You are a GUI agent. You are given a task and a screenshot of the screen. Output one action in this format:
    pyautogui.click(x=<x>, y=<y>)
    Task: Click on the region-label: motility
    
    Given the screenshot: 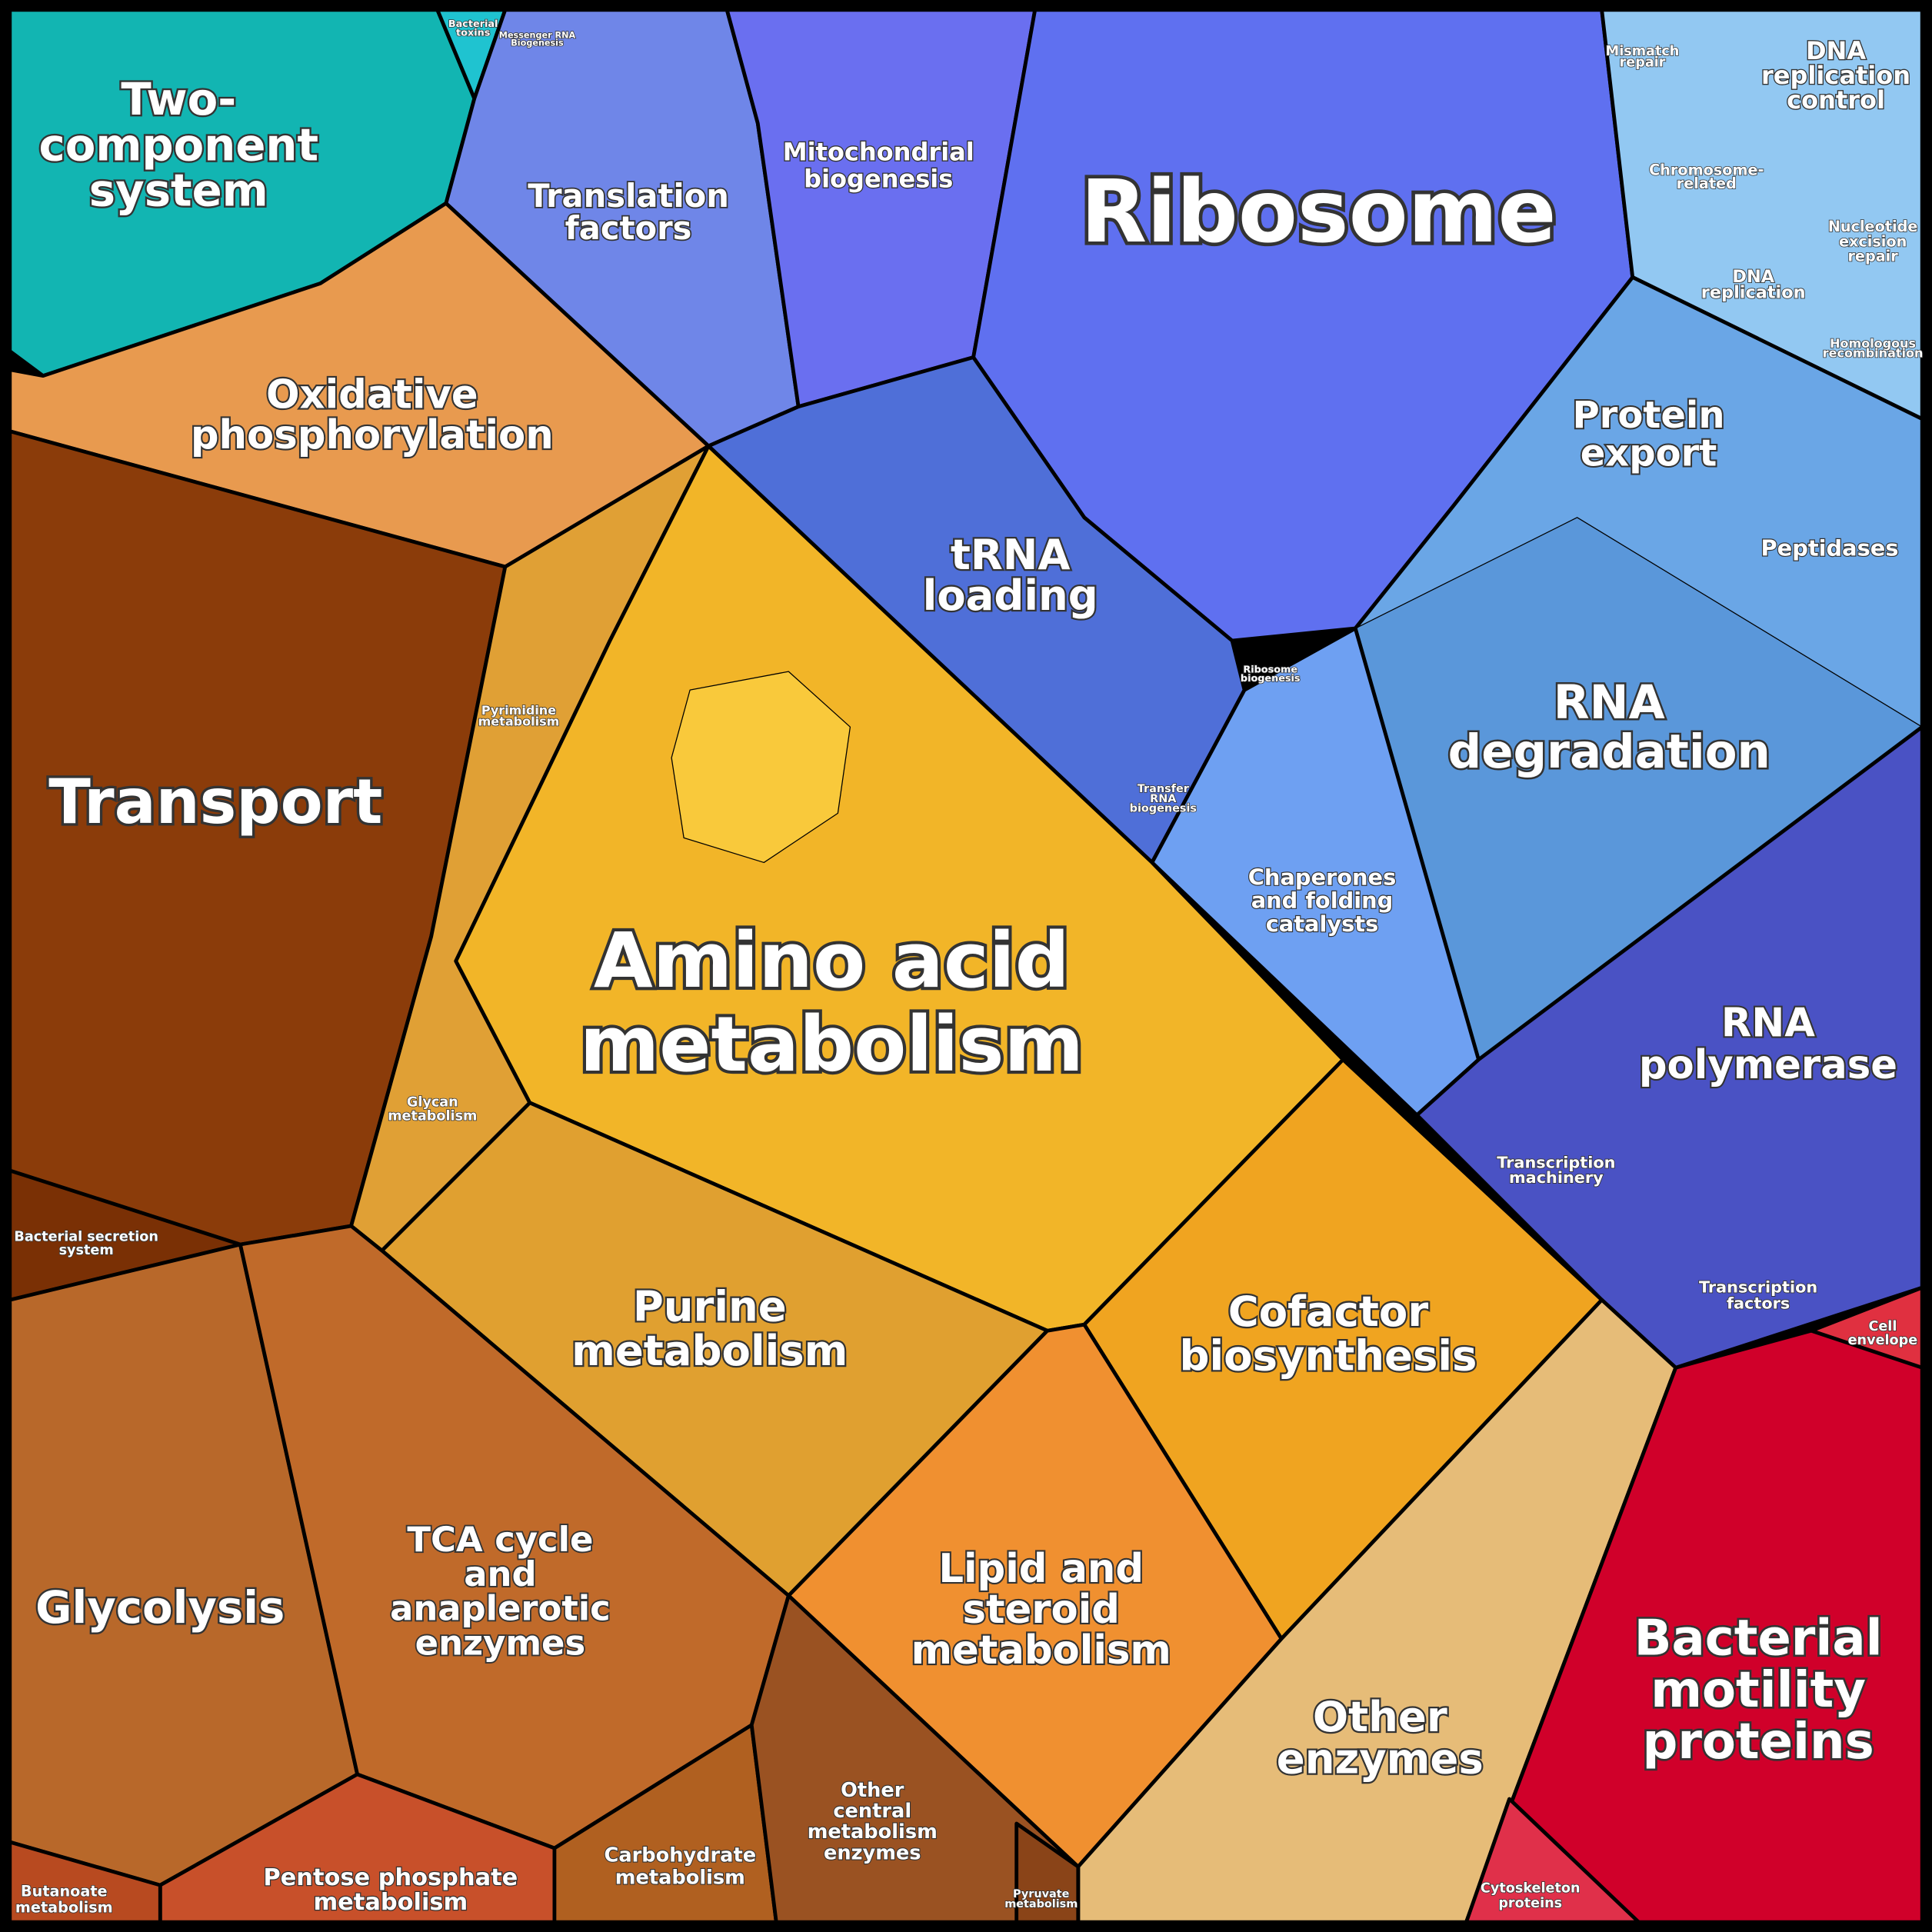 What is the action you would take?
    pyautogui.click(x=1758, y=1690)
    